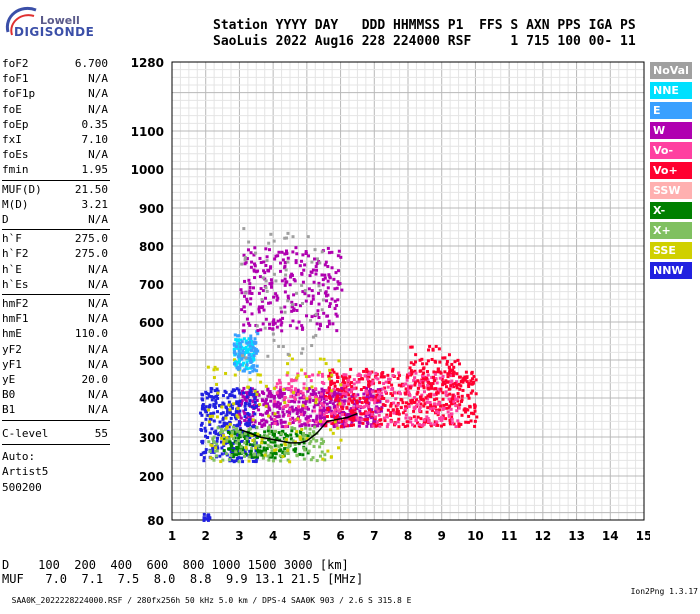  Describe the element at coordinates (60, 20) in the screenshot. I see `logo-text-top: Lowell` at that location.